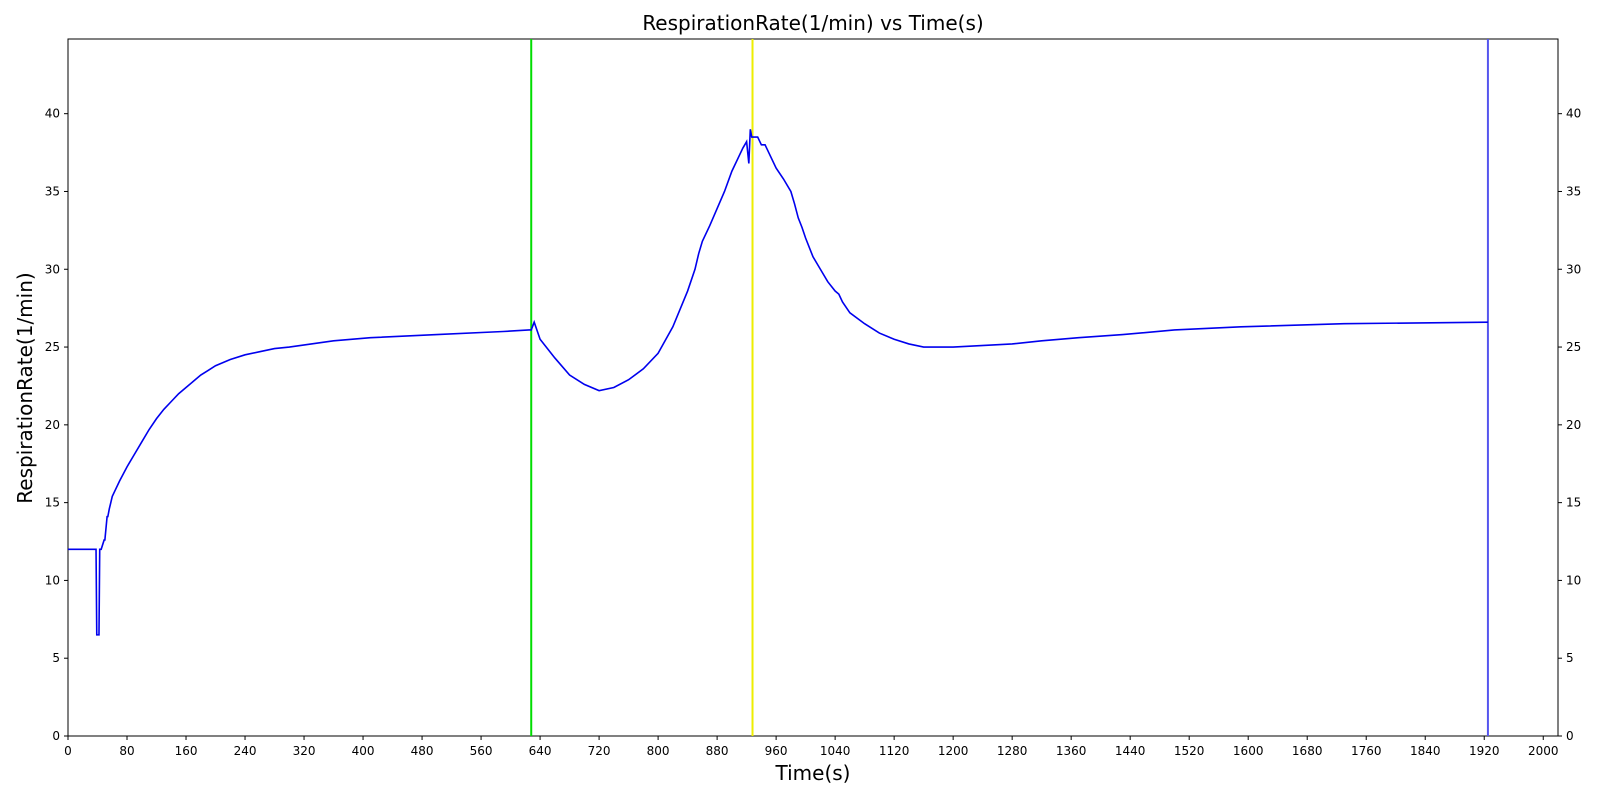 The height and width of the screenshot is (800, 1600). What do you see at coordinates (599, 751) in the screenshot?
I see `x-tick-label: 720` at bounding box center [599, 751].